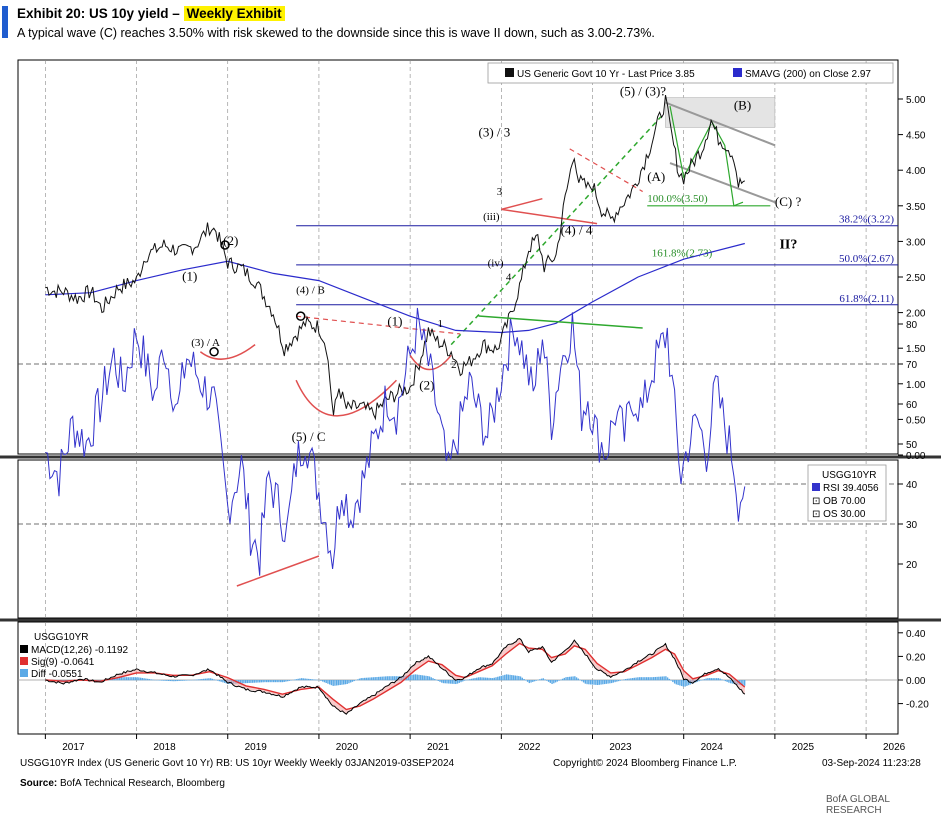  Describe the element at coordinates (866, 299) in the screenshot. I see `fib-level-label: 61.8%(2.11)` at that location.